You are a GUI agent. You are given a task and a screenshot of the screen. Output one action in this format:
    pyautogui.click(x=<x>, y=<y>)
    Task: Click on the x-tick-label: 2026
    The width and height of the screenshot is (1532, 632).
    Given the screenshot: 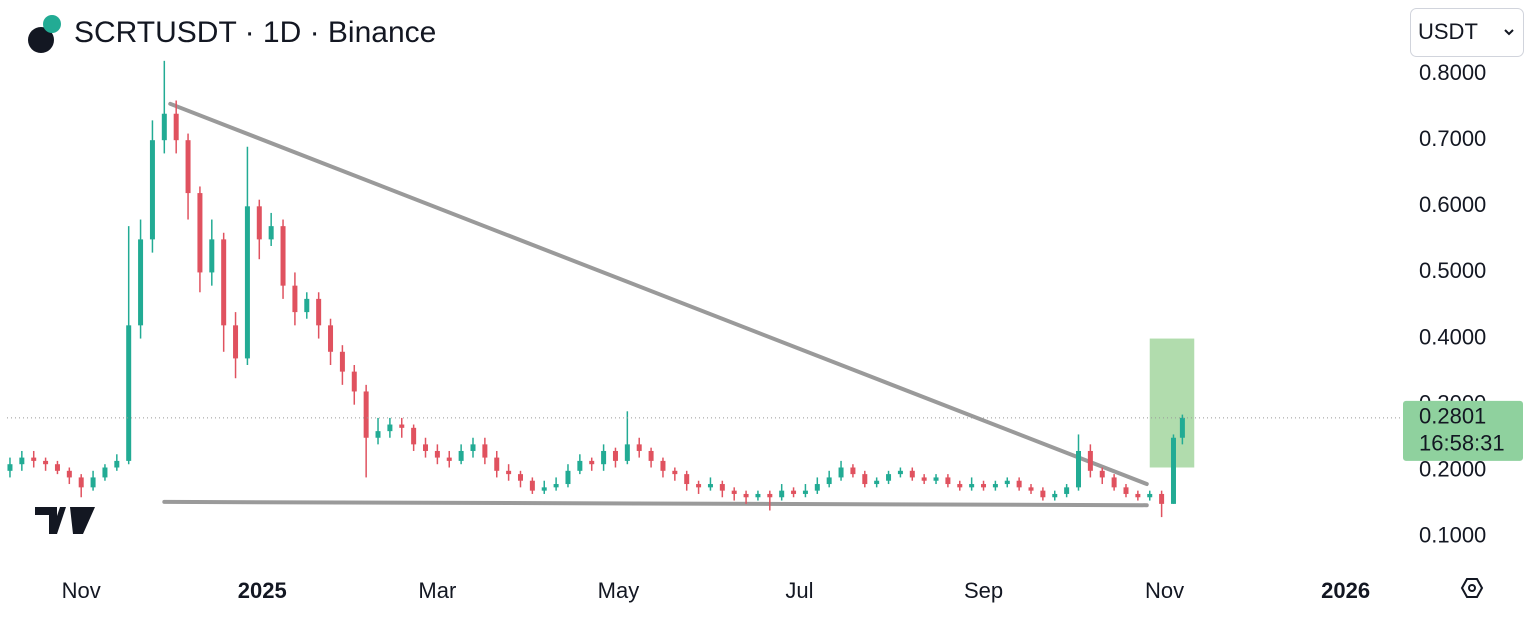 What is the action you would take?
    pyautogui.click(x=1345, y=590)
    